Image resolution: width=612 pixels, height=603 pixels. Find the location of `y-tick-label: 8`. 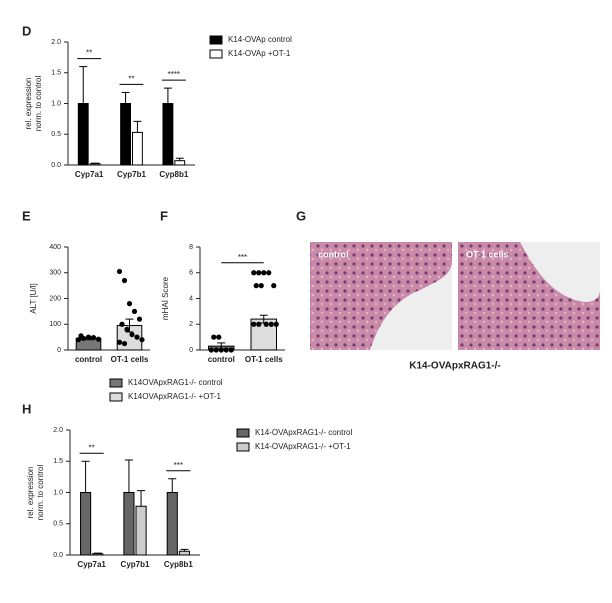

y-tick-label: 8 is located at coordinates (191, 247).